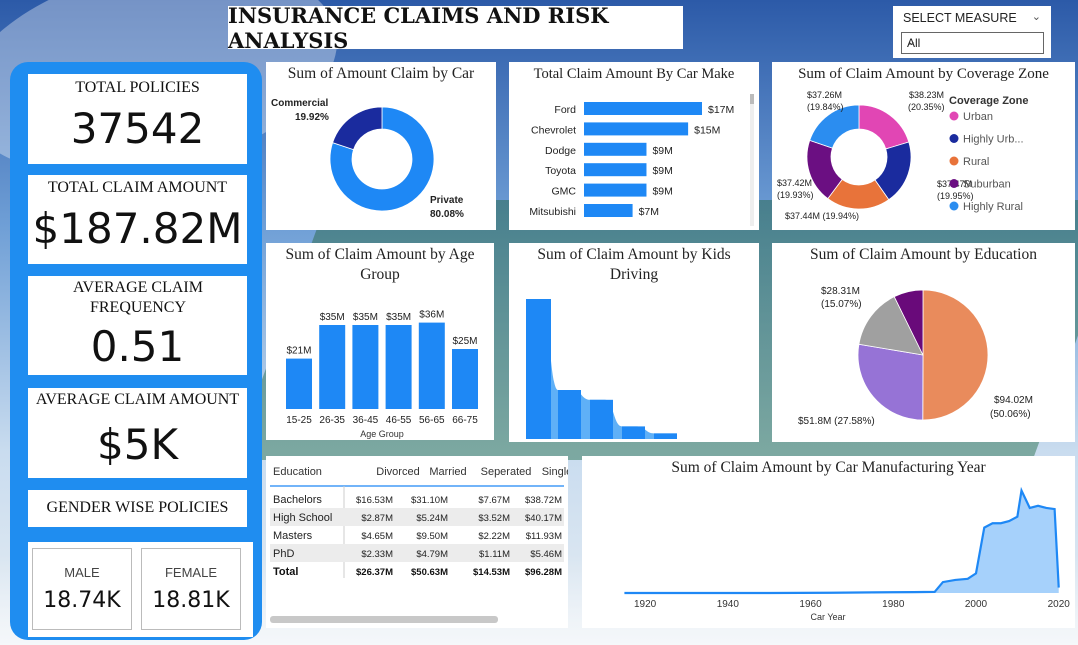 This screenshot has height=645, width=1078. What do you see at coordinates (890, 382) in the screenshot?
I see `slice-high-school` at bounding box center [890, 382].